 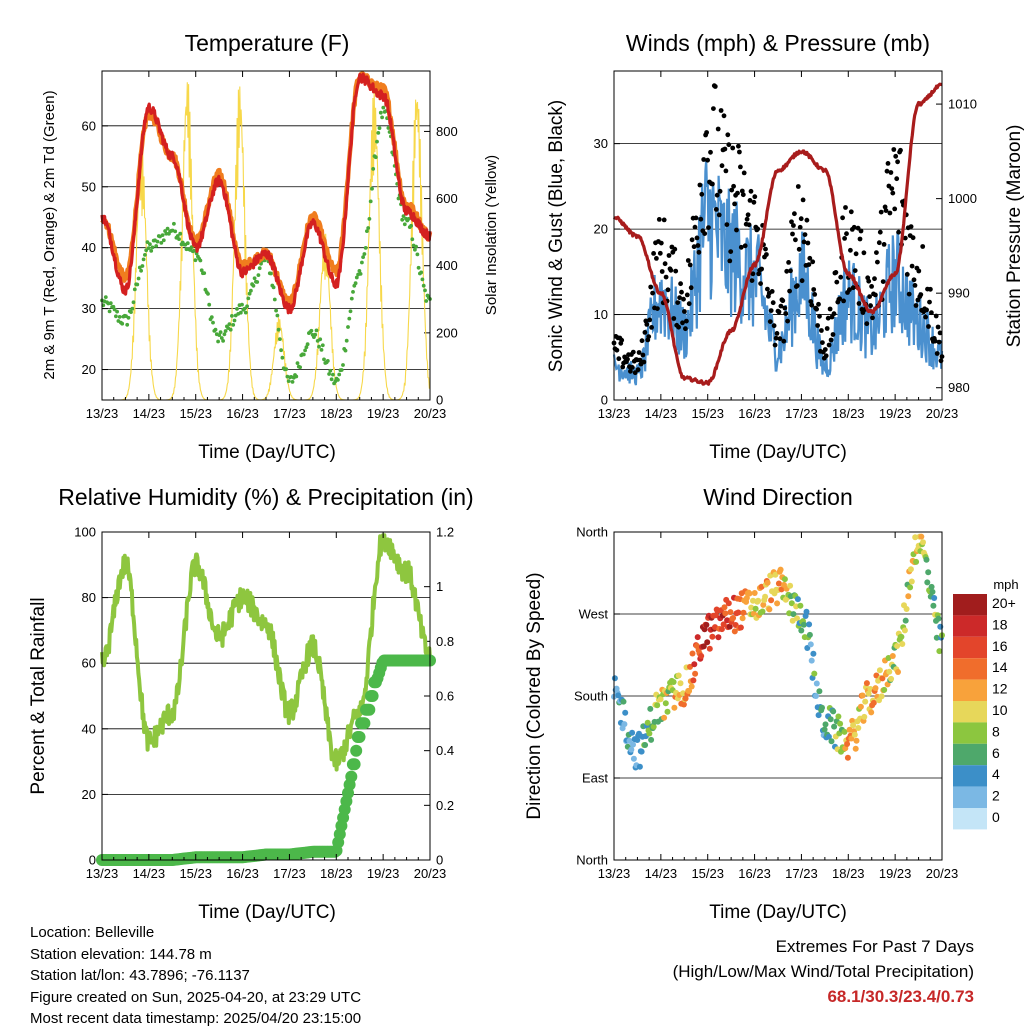 I want to click on rh-xtick-label: 18/23, so click(x=336, y=873).